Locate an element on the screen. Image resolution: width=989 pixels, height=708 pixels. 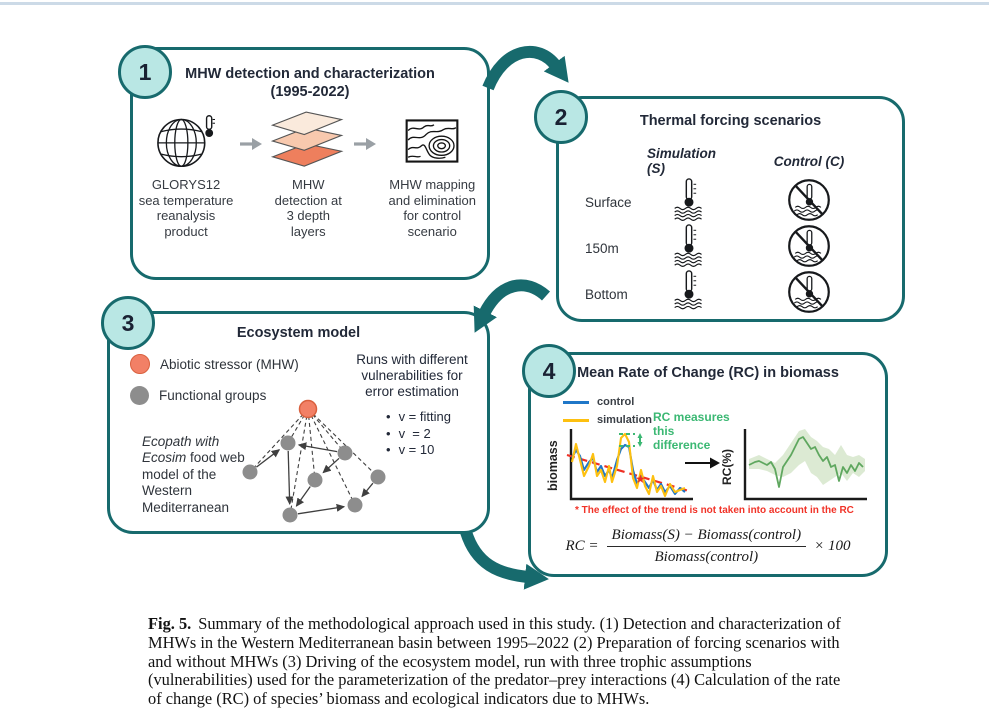
step-number-4: 4 is located at coordinates (549, 371).